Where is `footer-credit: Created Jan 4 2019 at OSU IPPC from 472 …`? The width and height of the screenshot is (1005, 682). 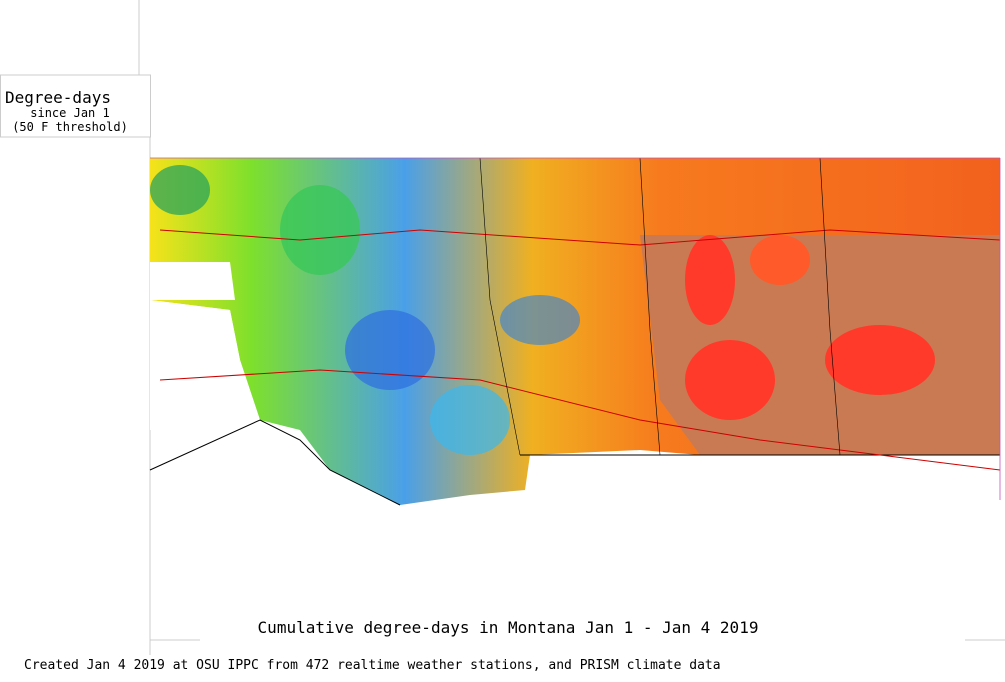
footer-credit: Created Jan 4 2019 at OSU IPPC from 472 … is located at coordinates (372, 665).